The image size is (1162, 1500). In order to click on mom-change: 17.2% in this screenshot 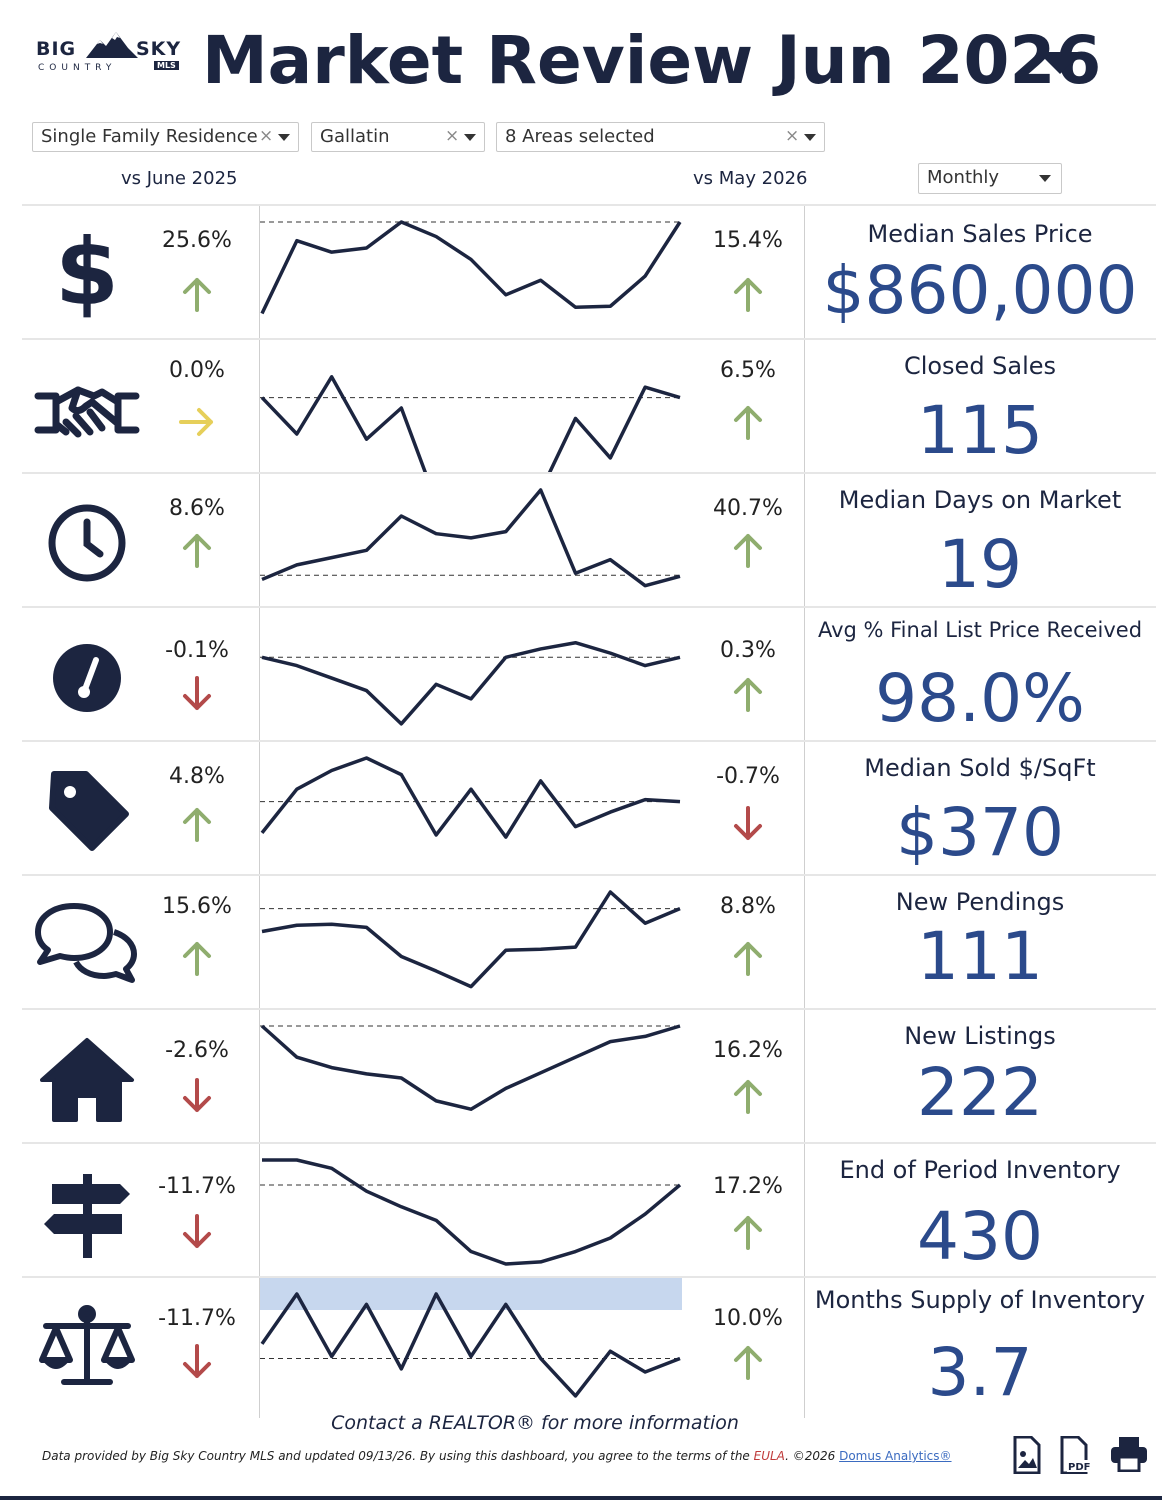, I will do `click(748, 1186)`.